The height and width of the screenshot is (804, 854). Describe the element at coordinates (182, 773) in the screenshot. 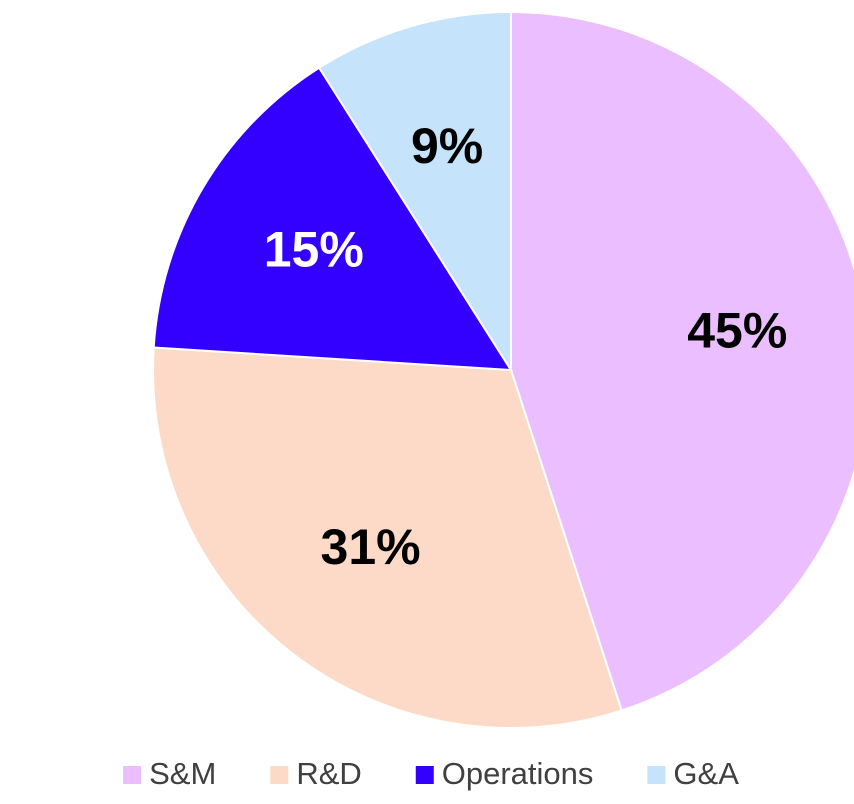

I see `legend-label: S&M` at that location.